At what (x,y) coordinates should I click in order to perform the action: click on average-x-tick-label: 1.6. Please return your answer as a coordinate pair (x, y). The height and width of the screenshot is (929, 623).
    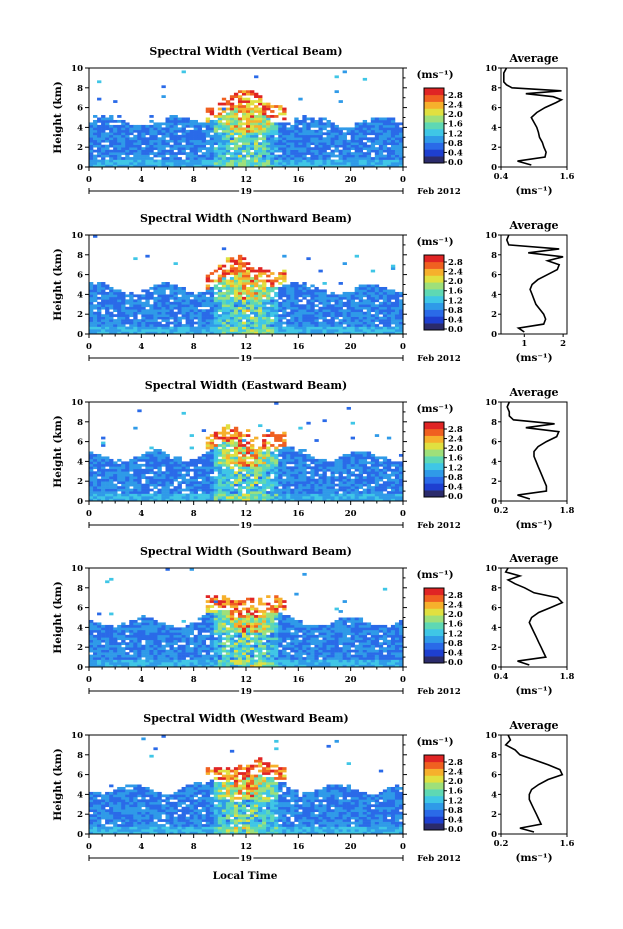
    Looking at the image, I should click on (567, 177).